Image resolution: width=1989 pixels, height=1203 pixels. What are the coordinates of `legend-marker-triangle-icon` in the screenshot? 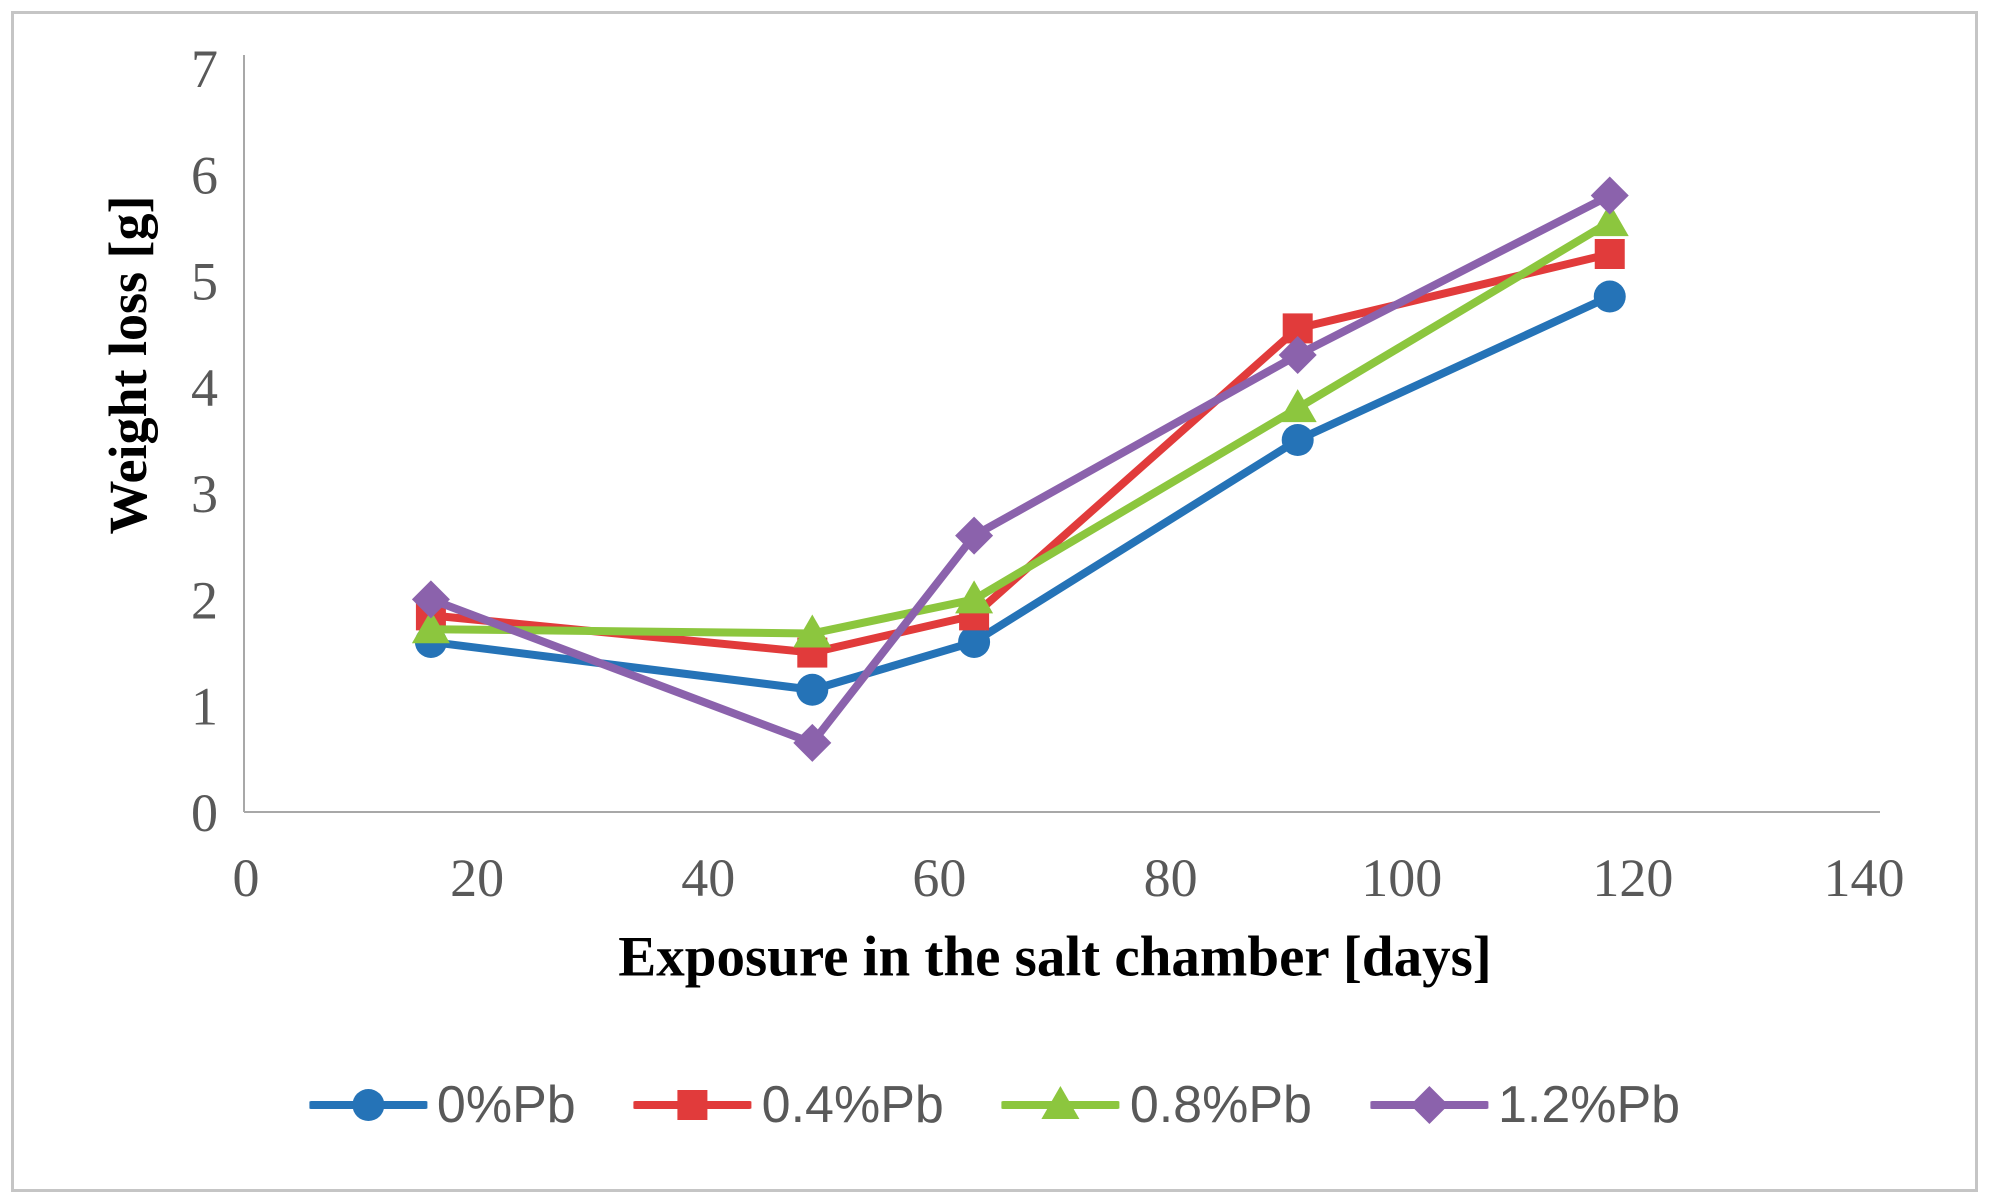 It's located at (1060, 1102).